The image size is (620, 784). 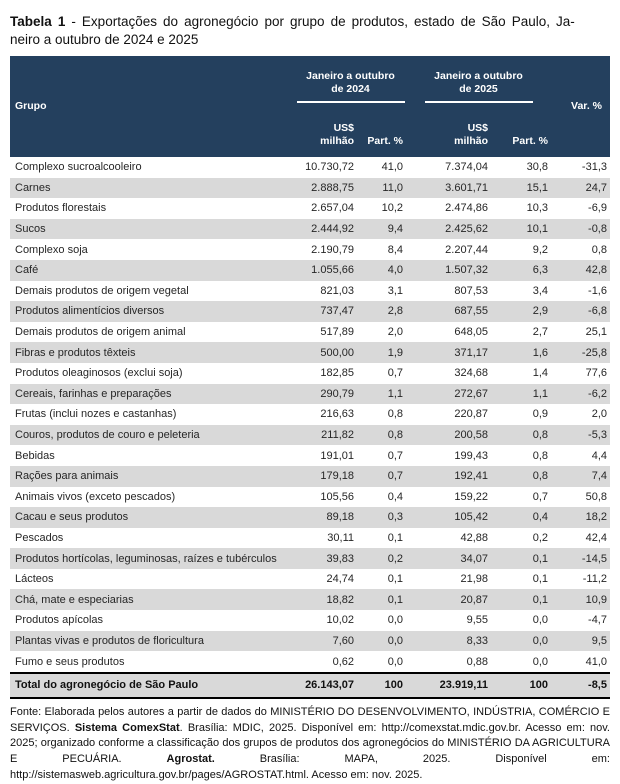 What do you see at coordinates (381, 685) in the screenshot?
I see `total-part-2024: 100` at bounding box center [381, 685].